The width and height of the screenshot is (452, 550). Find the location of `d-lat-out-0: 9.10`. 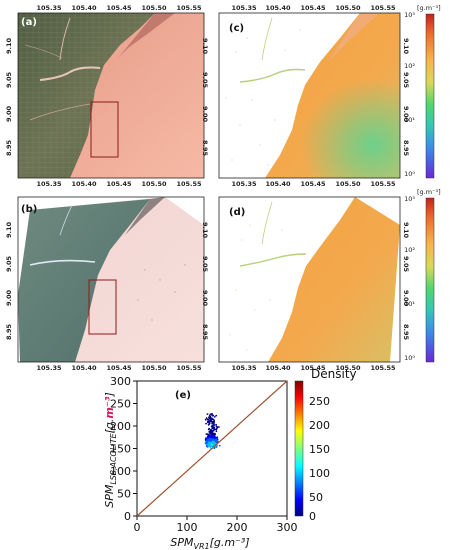

d-lat-out-0: 9.10 is located at coordinates (406, 230).